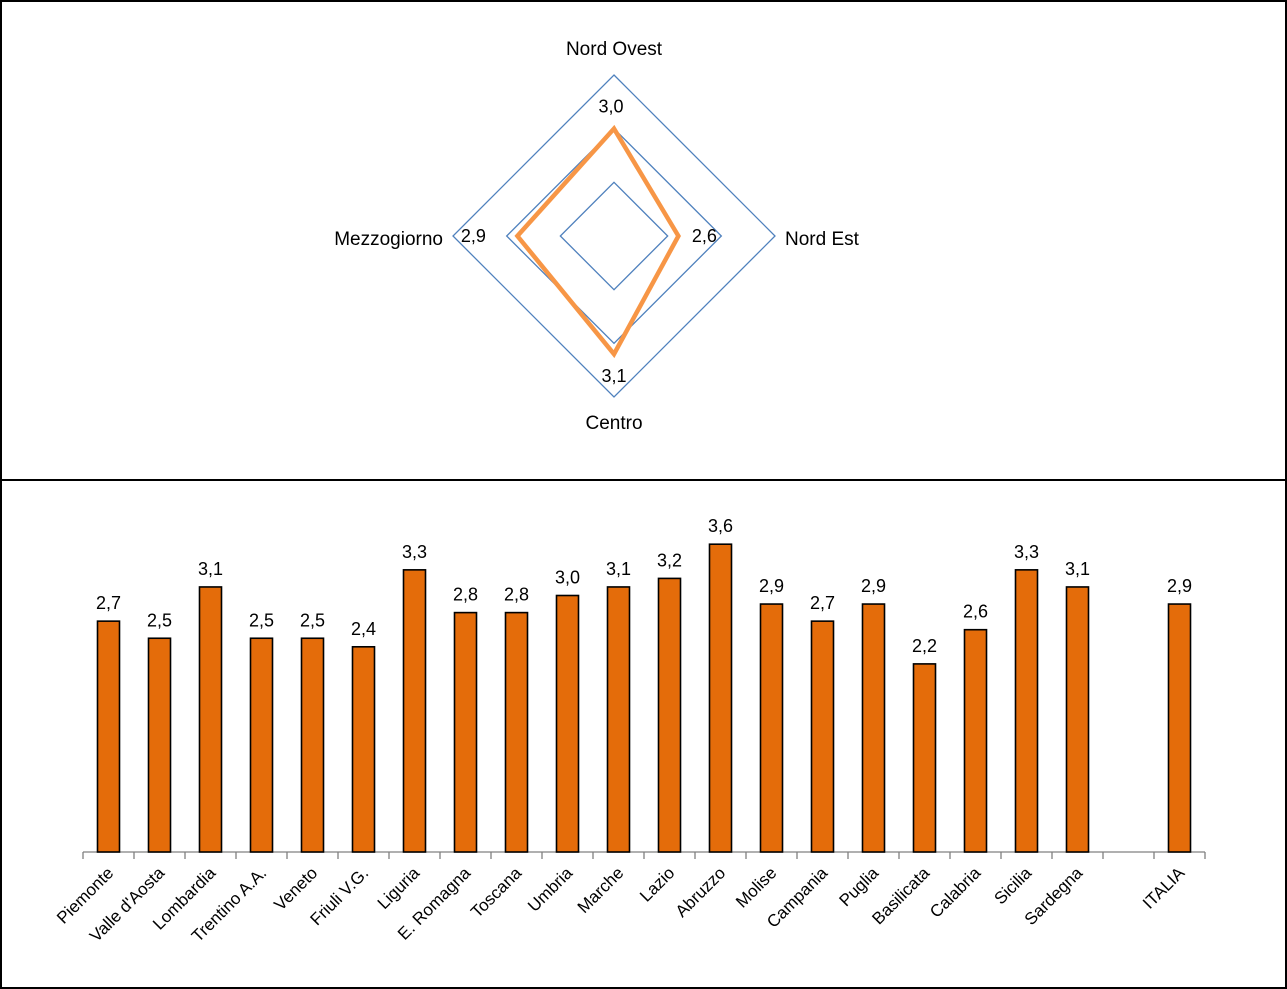 Image resolution: width=1287 pixels, height=989 pixels. I want to click on radar-value-label: 3,1, so click(613, 376).